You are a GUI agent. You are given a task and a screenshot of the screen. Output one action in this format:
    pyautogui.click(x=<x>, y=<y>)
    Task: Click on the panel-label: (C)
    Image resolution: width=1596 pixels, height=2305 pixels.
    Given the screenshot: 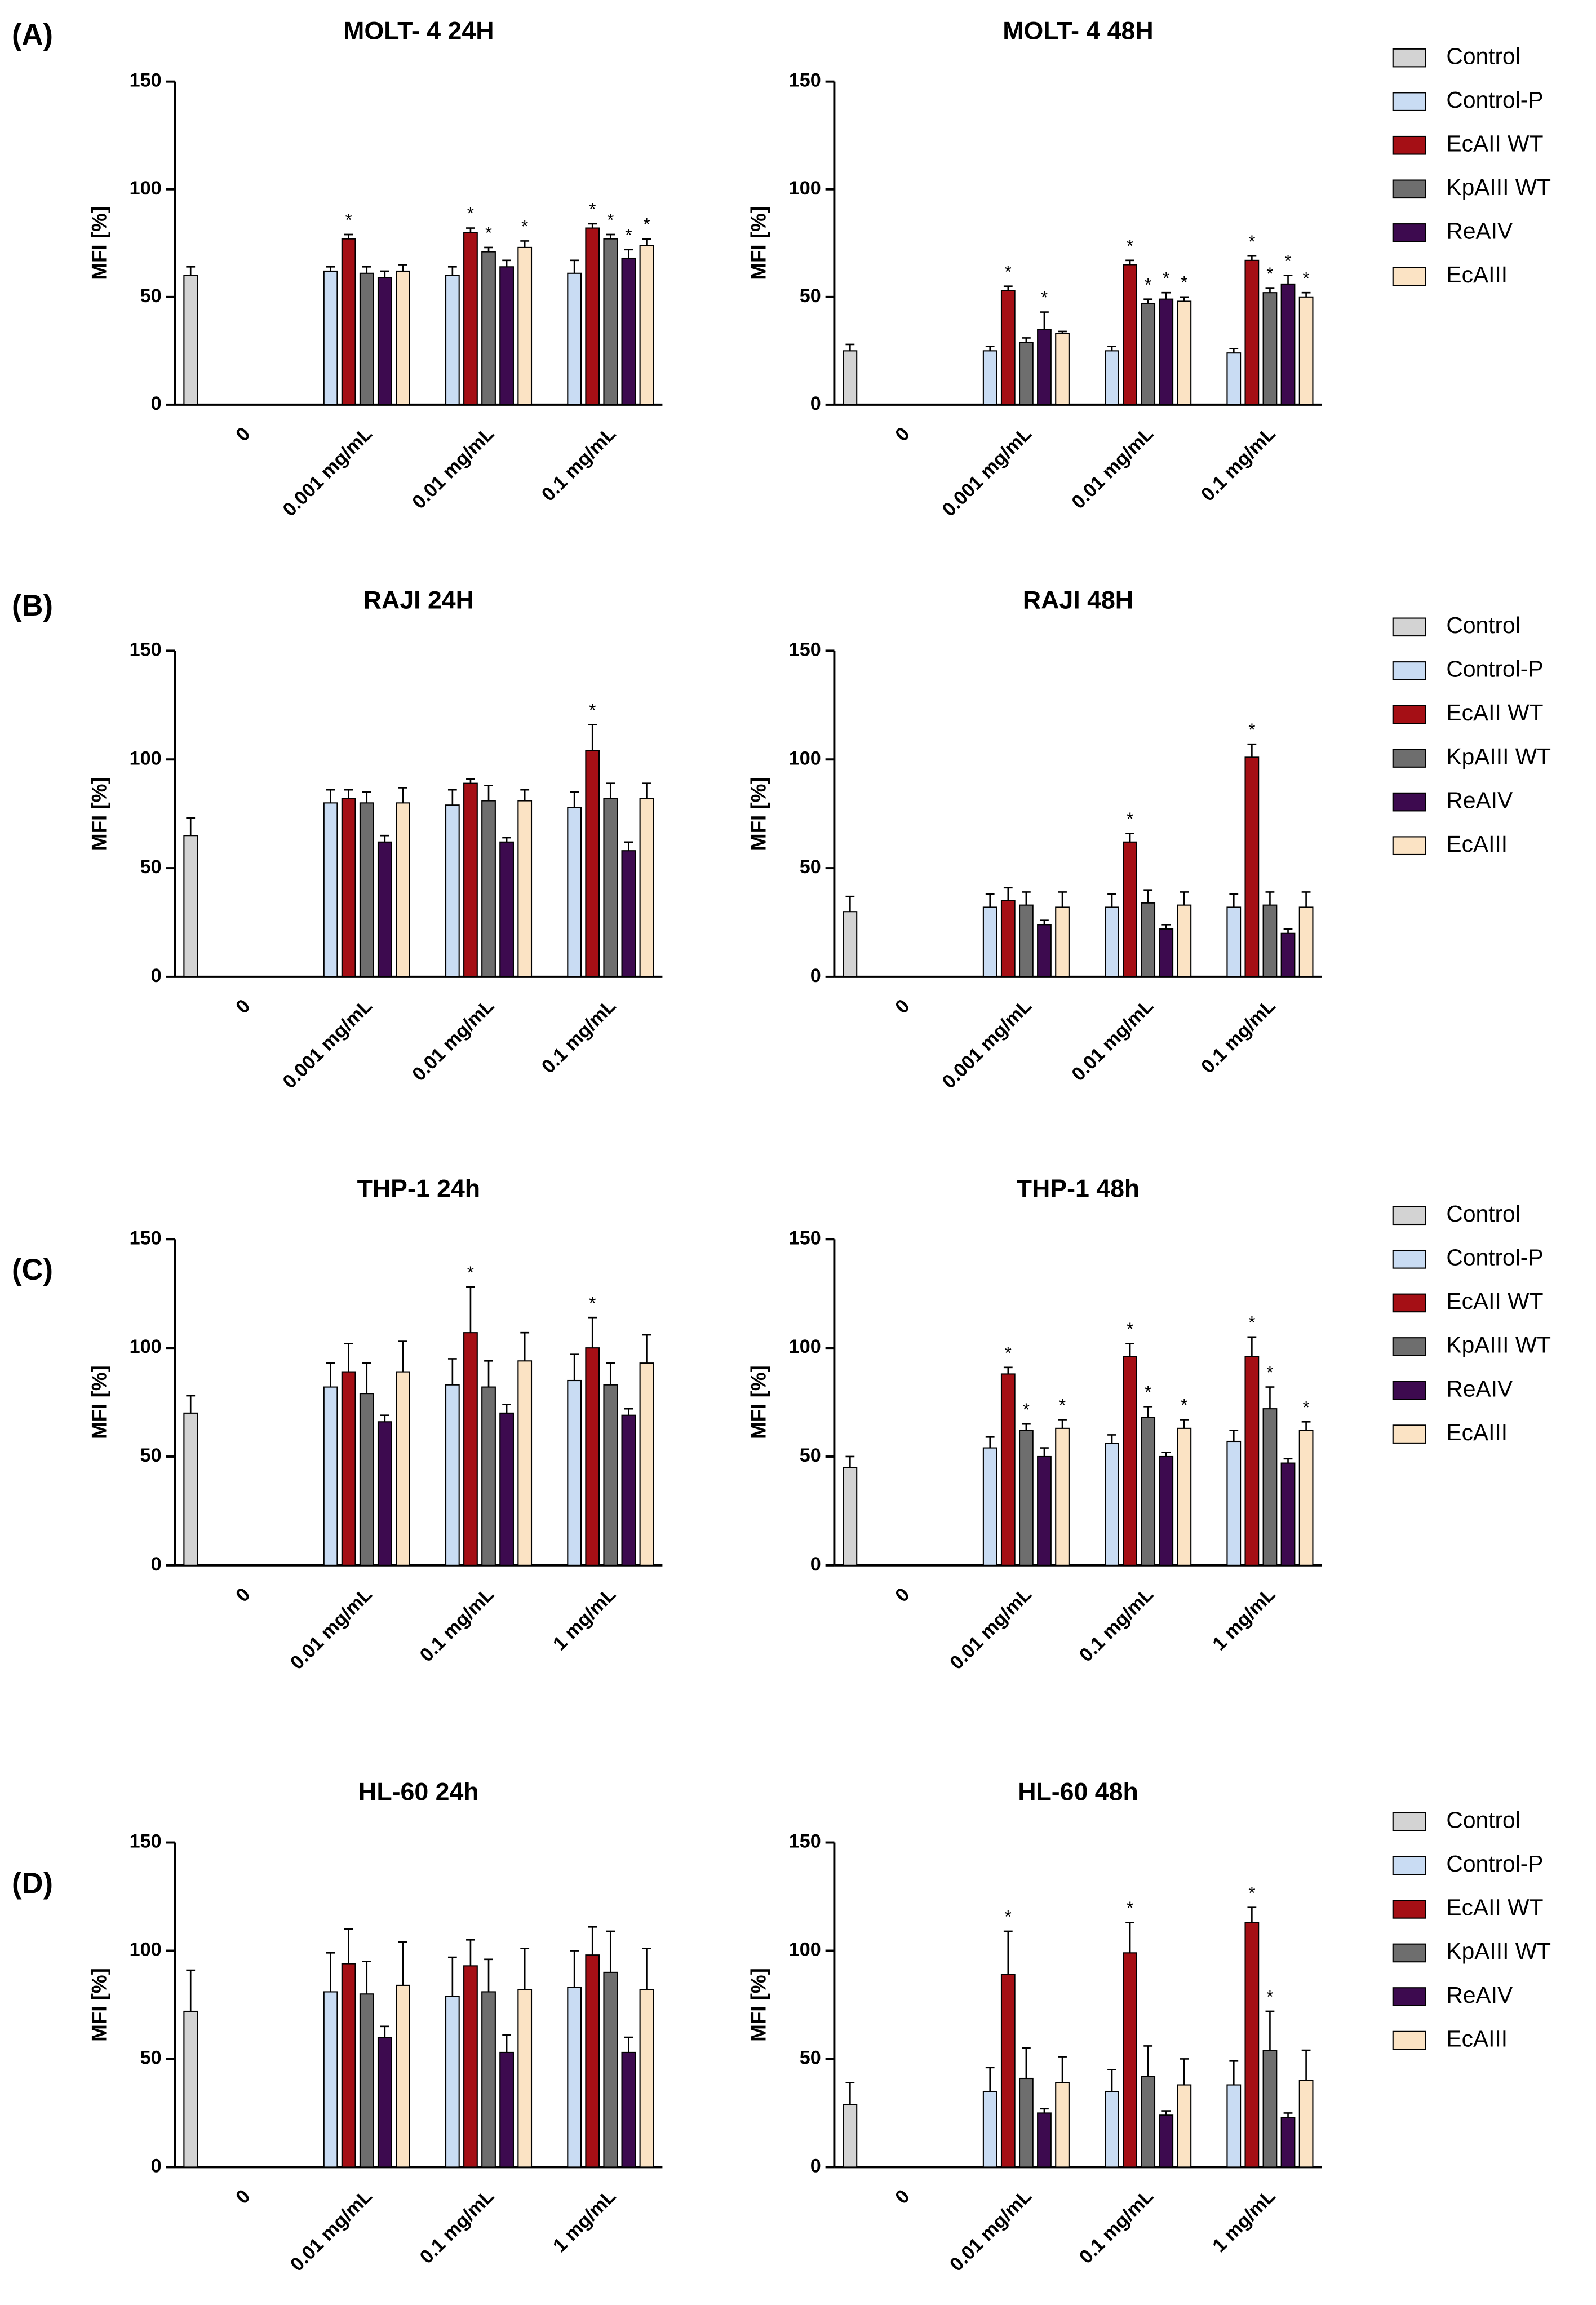 What is the action you would take?
    pyautogui.click(x=32, y=1269)
    